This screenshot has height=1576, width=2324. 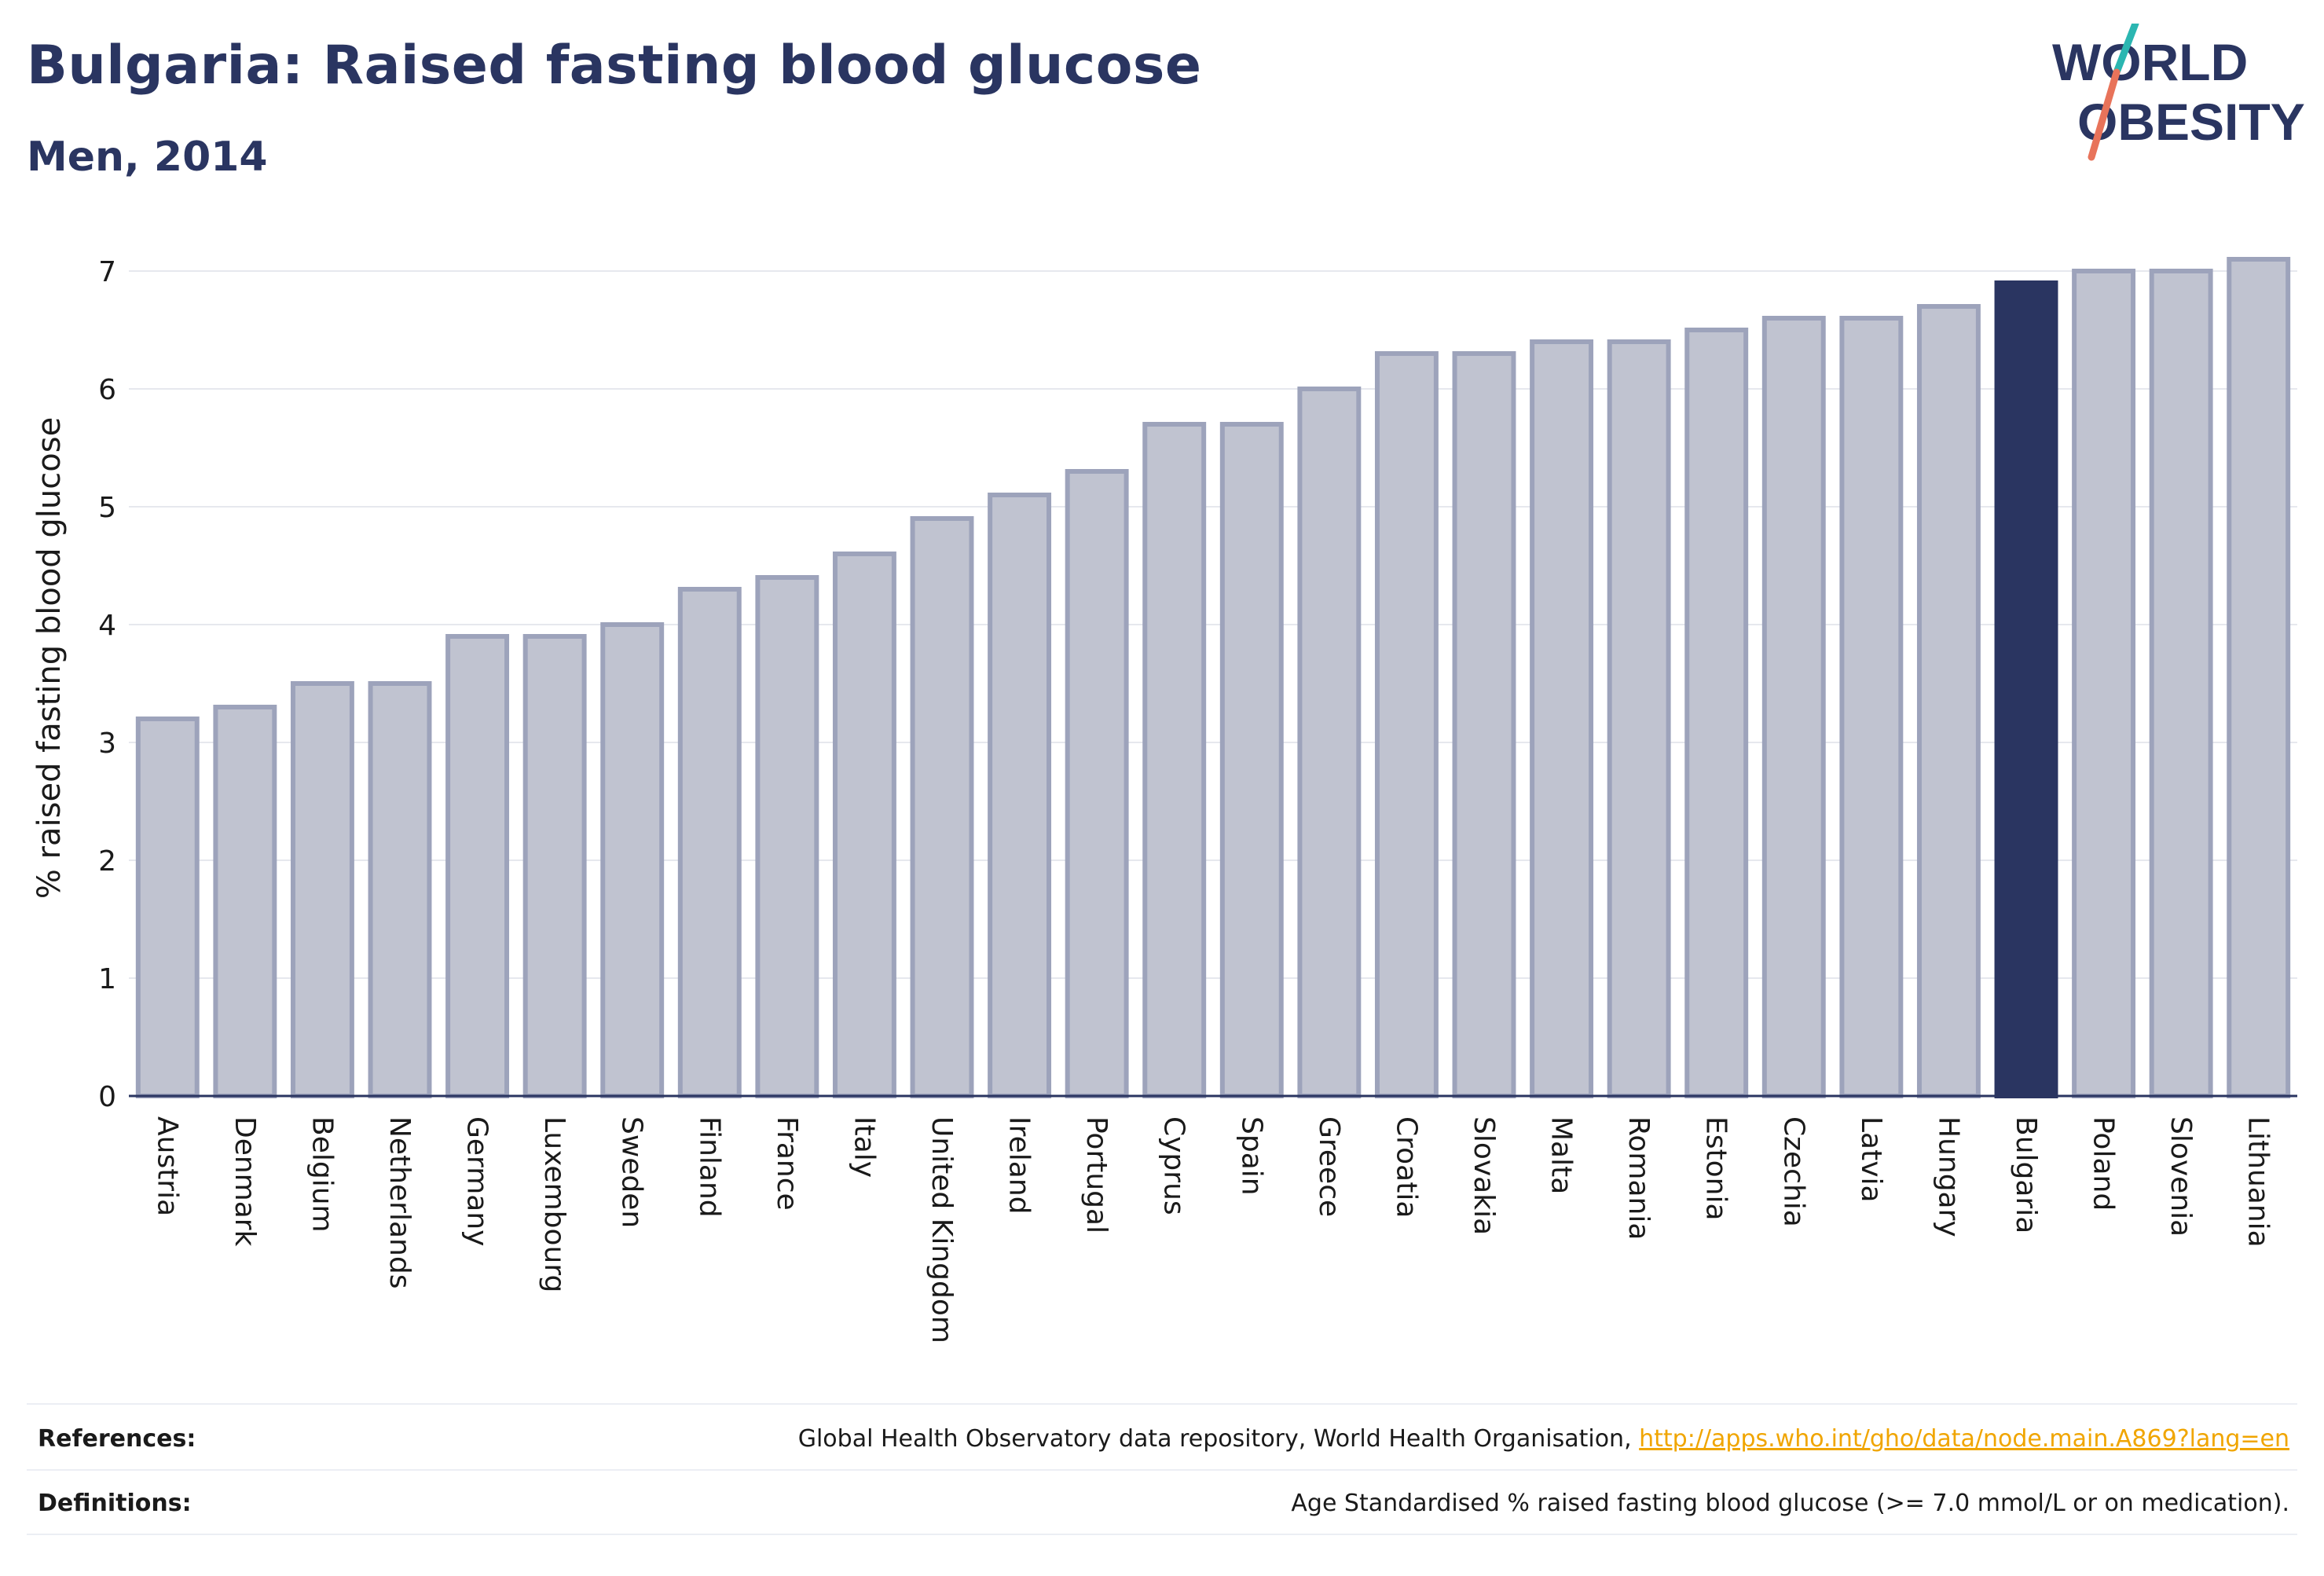 What do you see at coordinates (477, 866) in the screenshot?
I see `bar-germany` at bounding box center [477, 866].